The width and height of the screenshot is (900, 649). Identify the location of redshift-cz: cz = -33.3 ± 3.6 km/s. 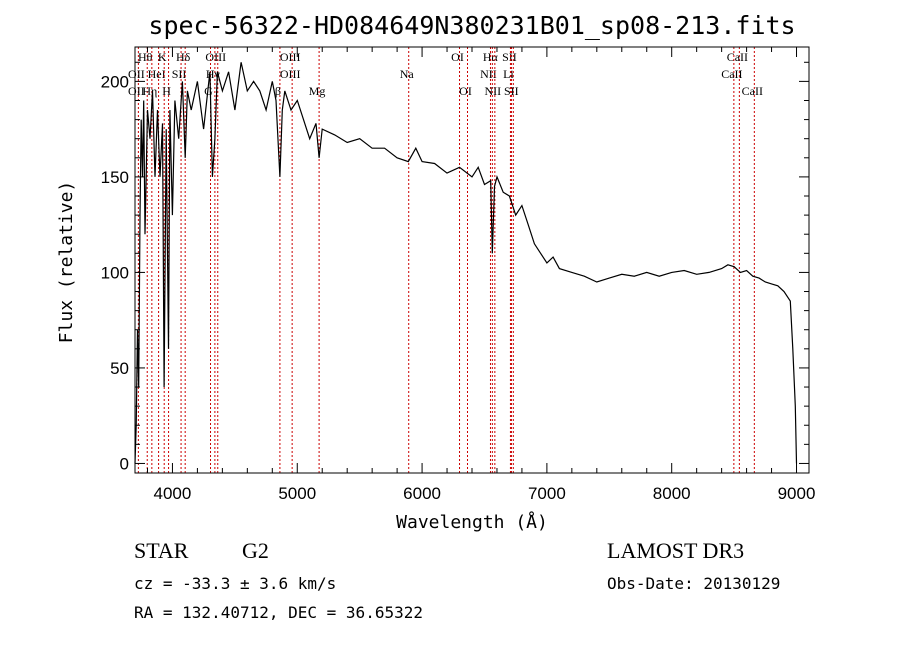
(235, 583).